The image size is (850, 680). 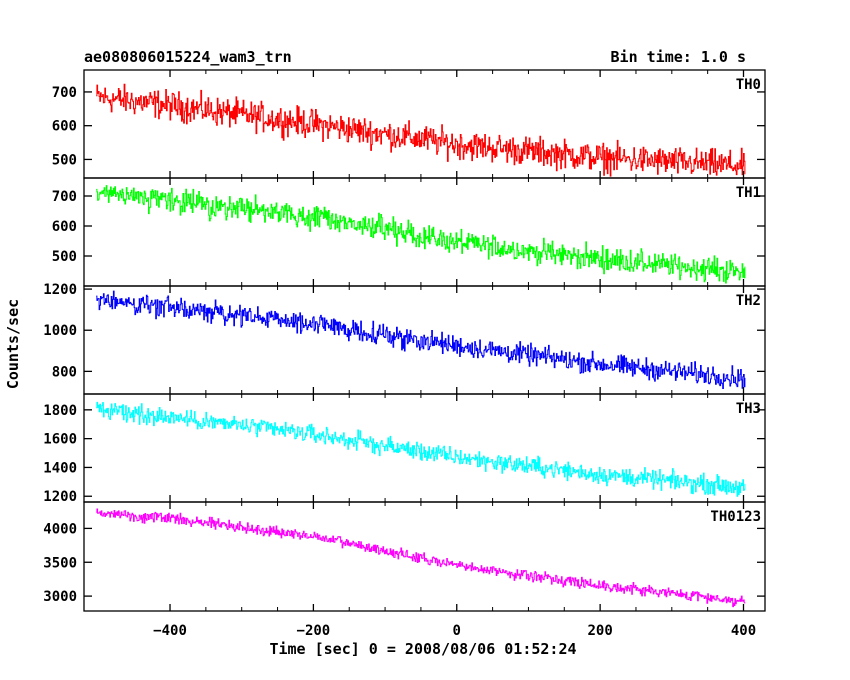 What do you see at coordinates (421, 558) in the screenshot?
I see `series-line-th0123` at bounding box center [421, 558].